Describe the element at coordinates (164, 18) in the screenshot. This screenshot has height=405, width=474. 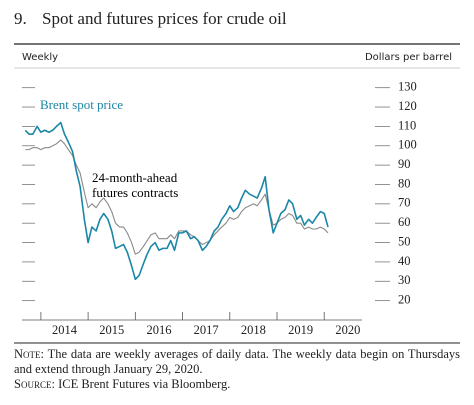
I see `chart-title: Spot and futures prices for crude oil` at that location.